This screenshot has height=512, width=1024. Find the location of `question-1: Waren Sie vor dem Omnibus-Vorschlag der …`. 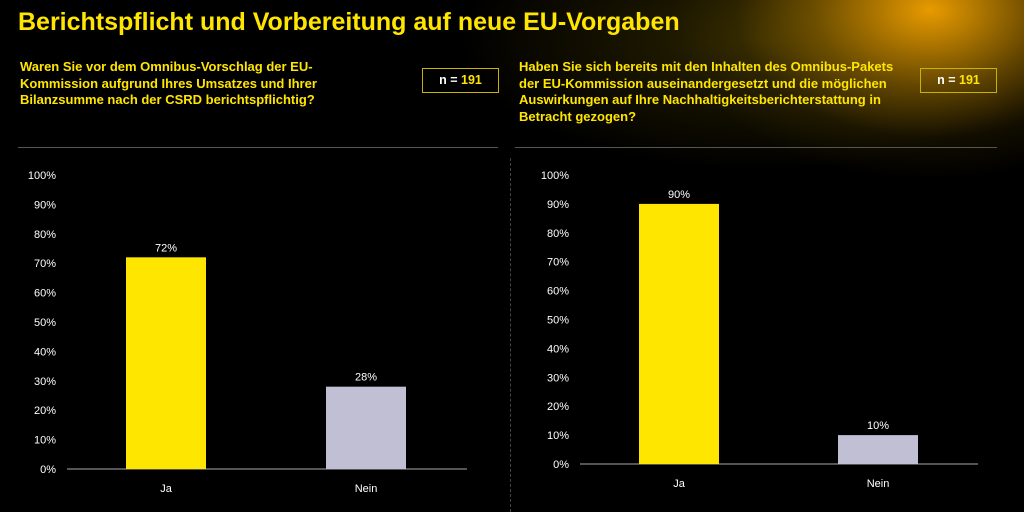

question-1: Waren Sie vor dem Omnibus-Vorschlag der … is located at coordinates (168, 83).